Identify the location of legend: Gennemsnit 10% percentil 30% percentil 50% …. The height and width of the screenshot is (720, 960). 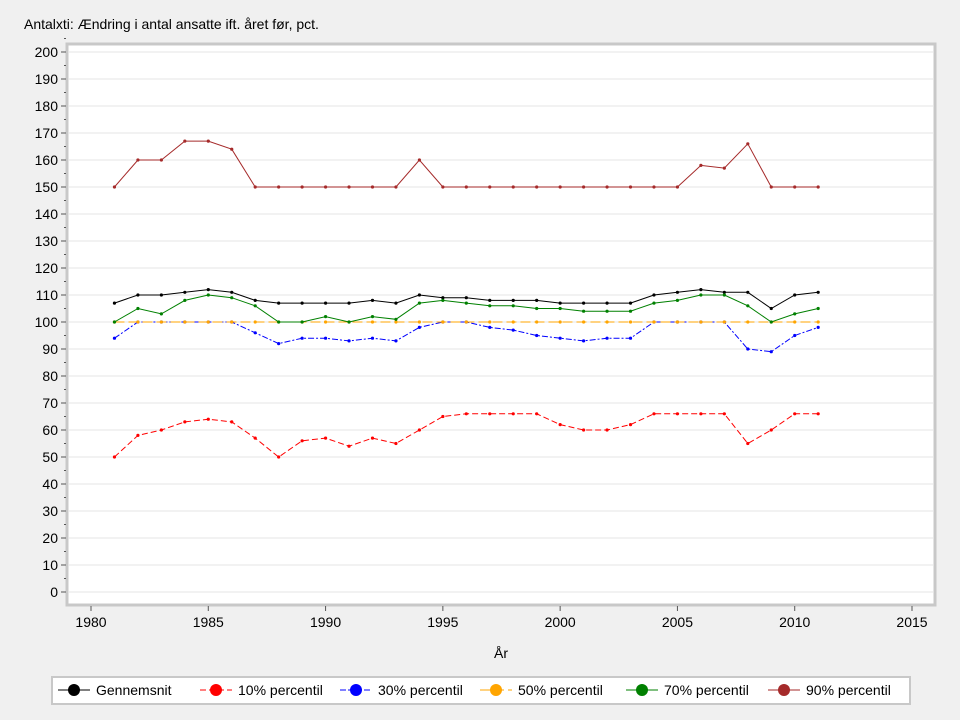
(481, 690).